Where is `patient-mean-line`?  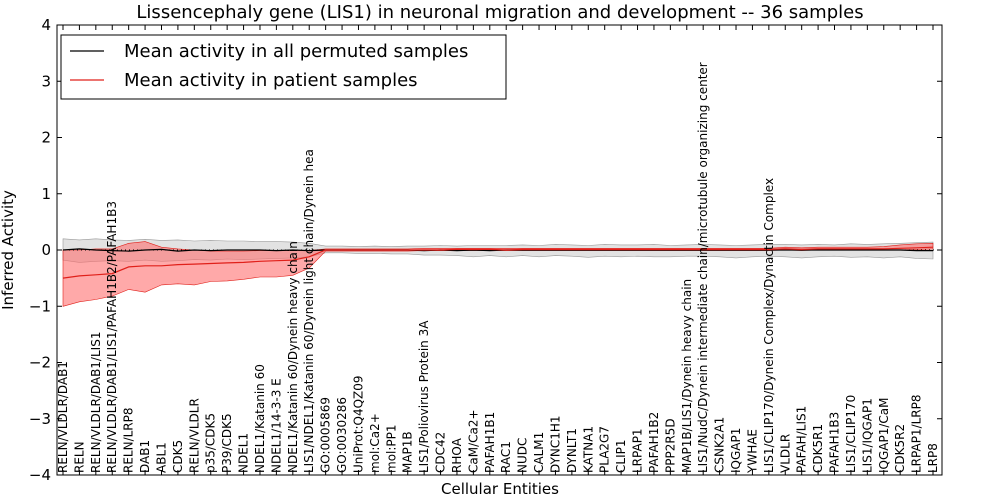 patient-mean-line is located at coordinates (498, 262).